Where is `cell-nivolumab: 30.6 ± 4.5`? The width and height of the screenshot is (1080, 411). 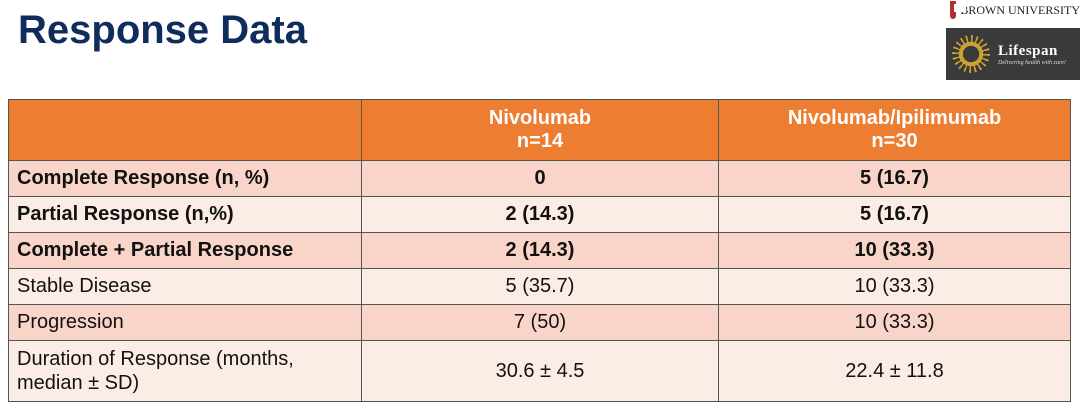
cell-nivolumab: 30.6 ± 4.5 is located at coordinates (540, 371).